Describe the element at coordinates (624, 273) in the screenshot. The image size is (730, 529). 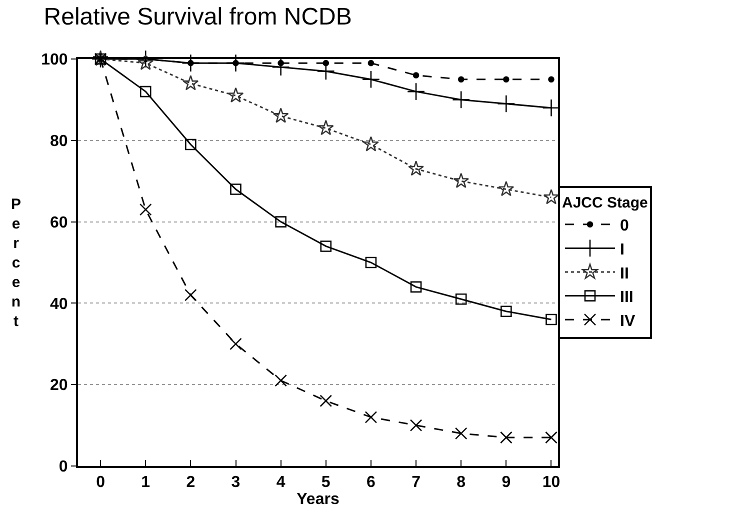
I see `legend-label: II` at that location.